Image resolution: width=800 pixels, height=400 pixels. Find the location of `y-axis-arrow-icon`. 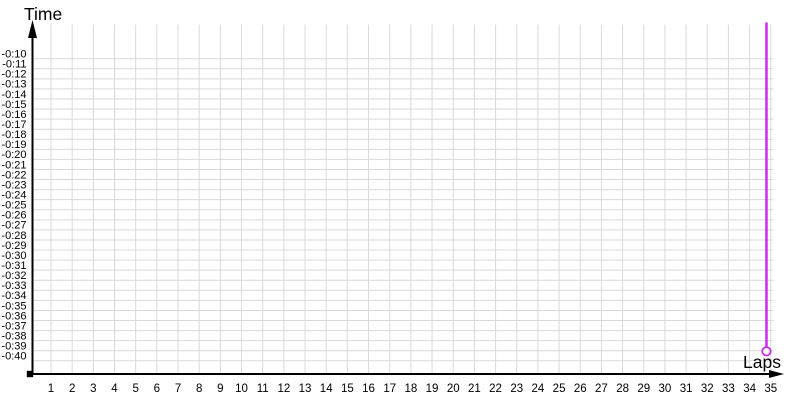

y-axis-arrow-icon is located at coordinates (32, 29).